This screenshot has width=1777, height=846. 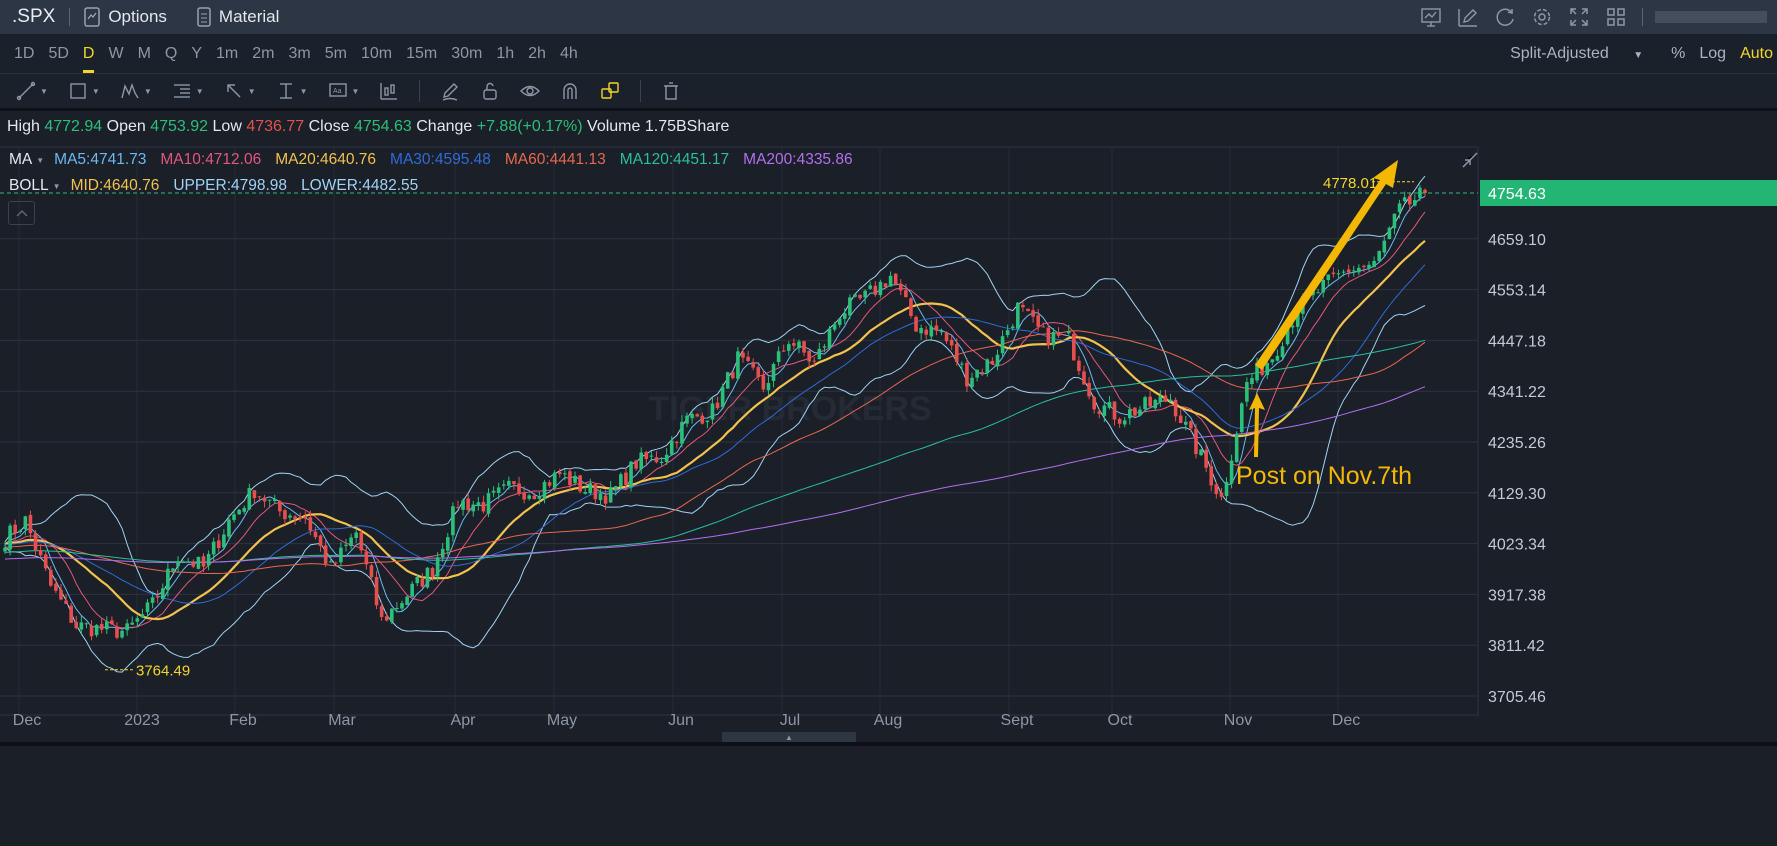 What do you see at coordinates (1756, 53) in the screenshot?
I see `auto-toggle: Auto` at bounding box center [1756, 53].